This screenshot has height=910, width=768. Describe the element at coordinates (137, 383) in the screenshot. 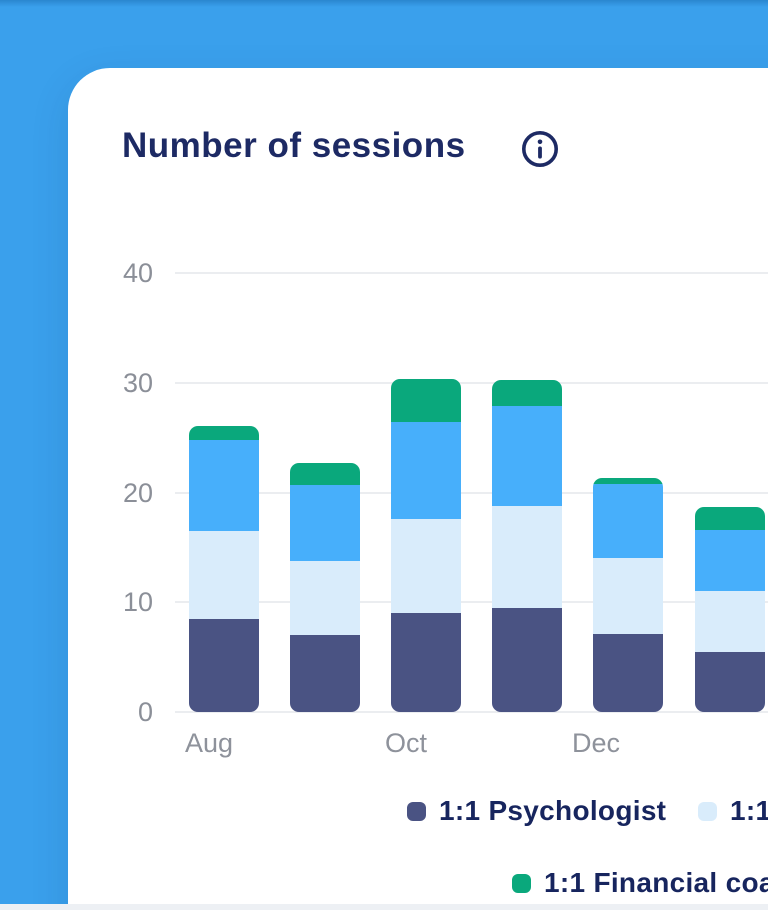

I see `y-tick-30: 30` at that location.